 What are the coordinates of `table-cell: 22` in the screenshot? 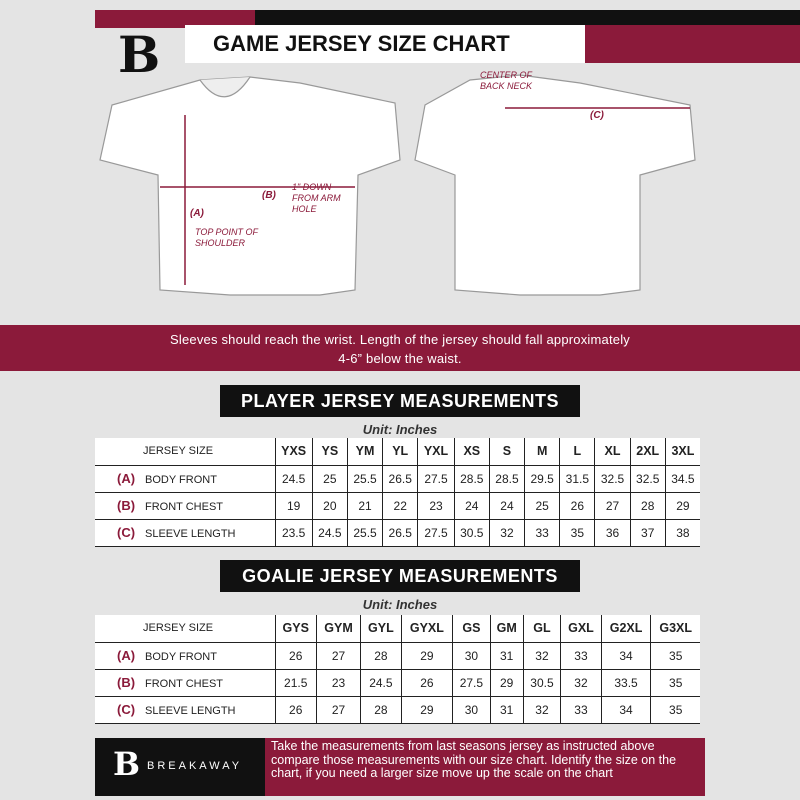 It's located at (400, 505).